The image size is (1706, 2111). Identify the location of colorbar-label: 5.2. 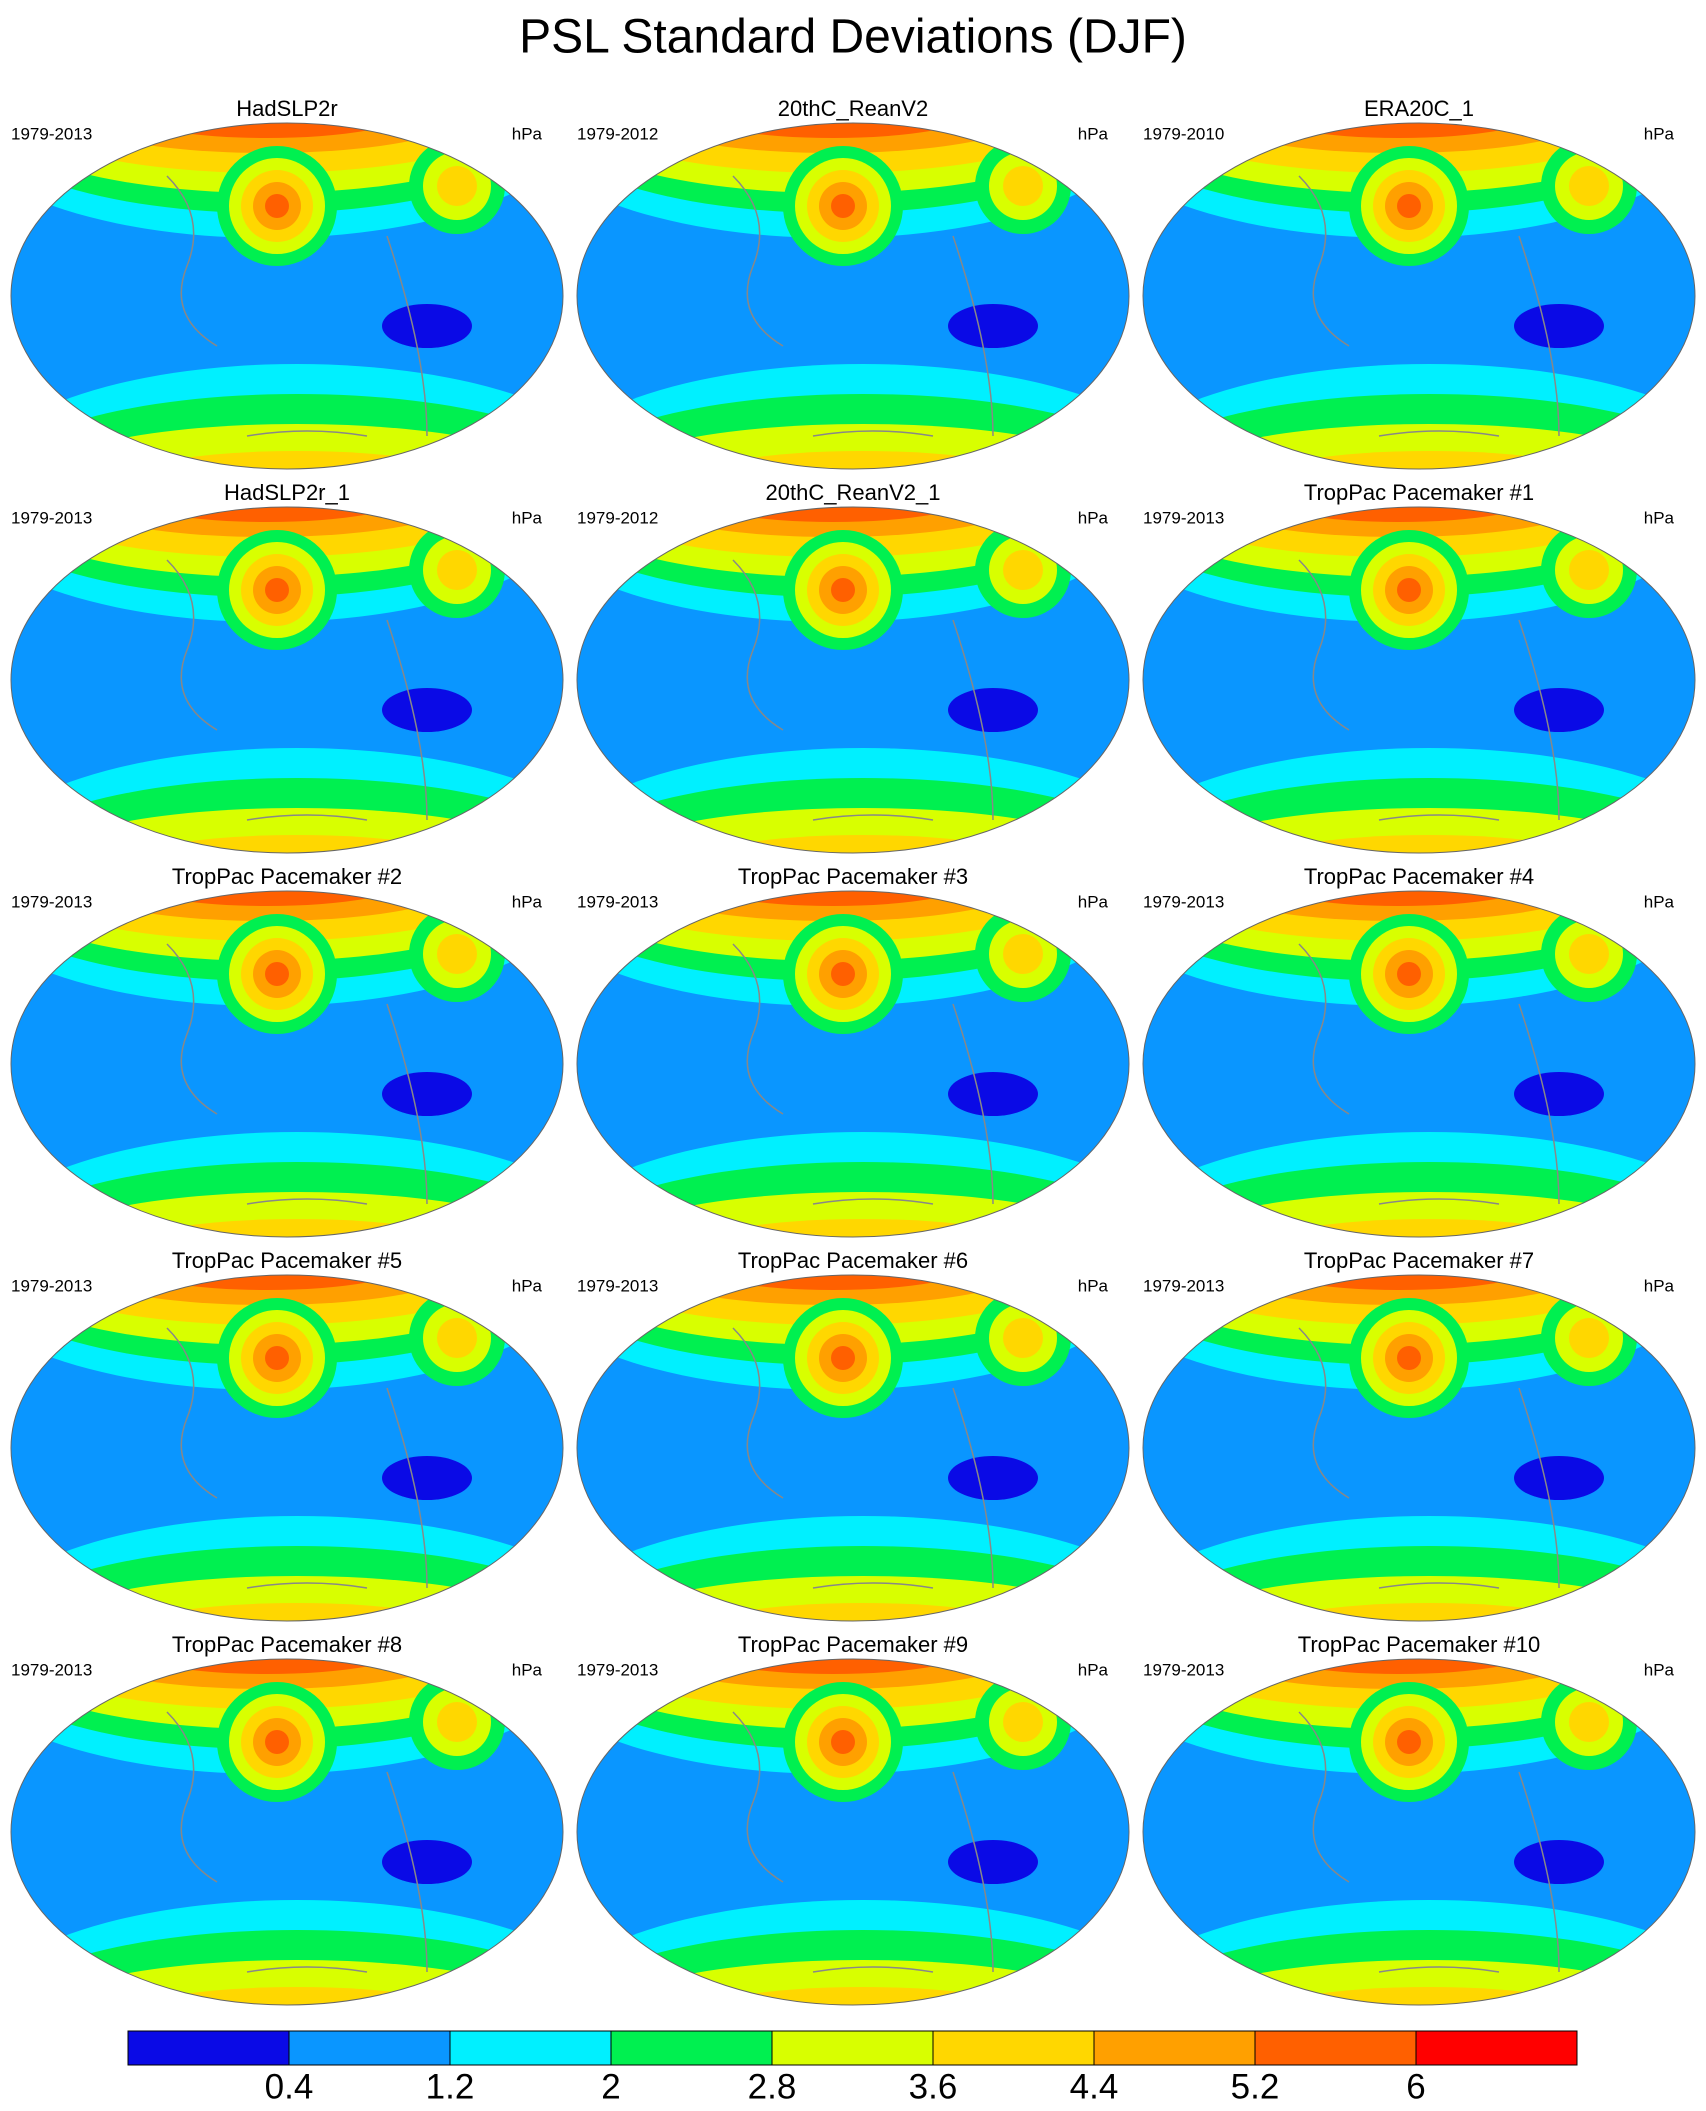
(1255, 2086).